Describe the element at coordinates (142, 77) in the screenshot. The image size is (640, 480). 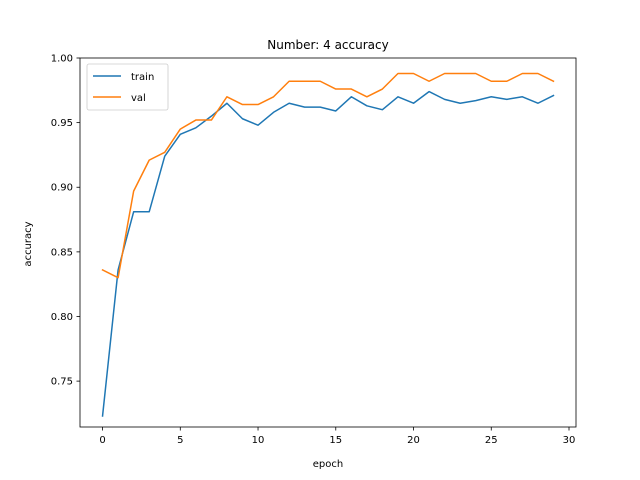
I see `legend-label-train: train` at that location.